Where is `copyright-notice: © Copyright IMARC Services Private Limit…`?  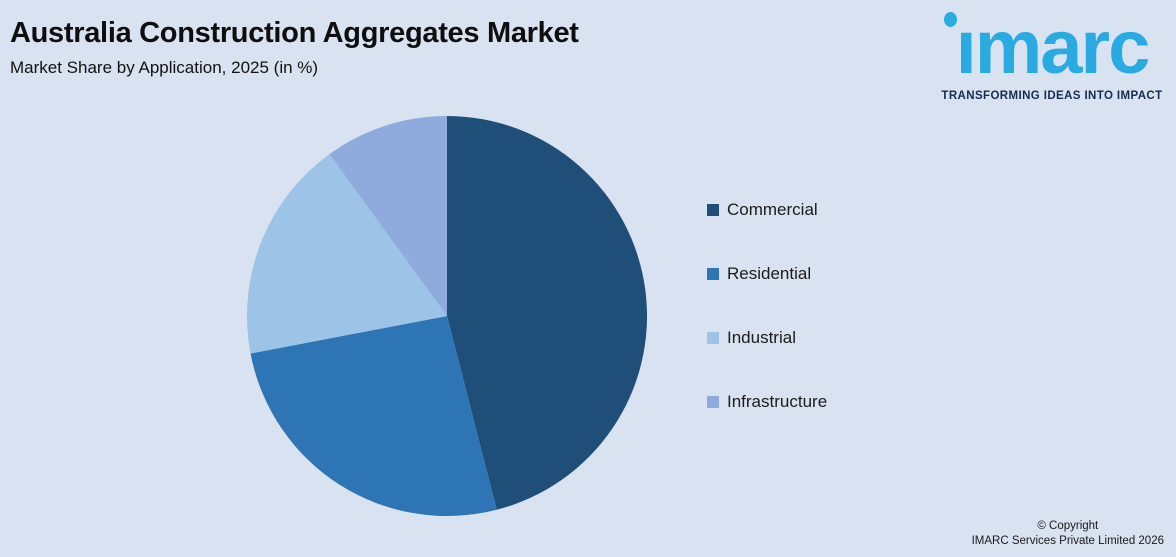 copyright-notice: © Copyright IMARC Services Private Limit… is located at coordinates (1068, 534).